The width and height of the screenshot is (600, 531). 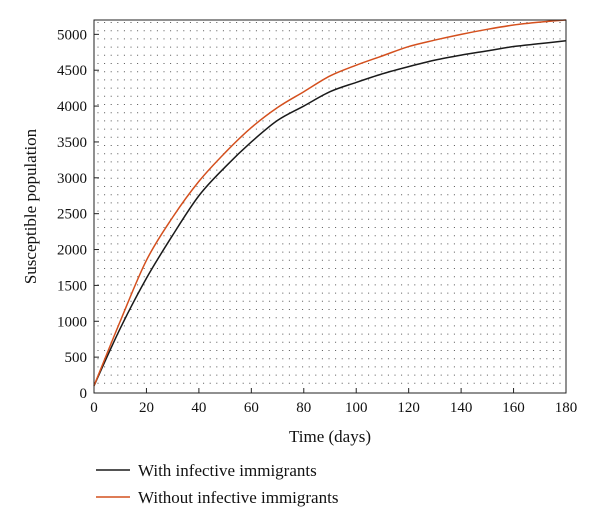 What do you see at coordinates (566, 408) in the screenshot?
I see `x-tick-label: 180` at bounding box center [566, 408].